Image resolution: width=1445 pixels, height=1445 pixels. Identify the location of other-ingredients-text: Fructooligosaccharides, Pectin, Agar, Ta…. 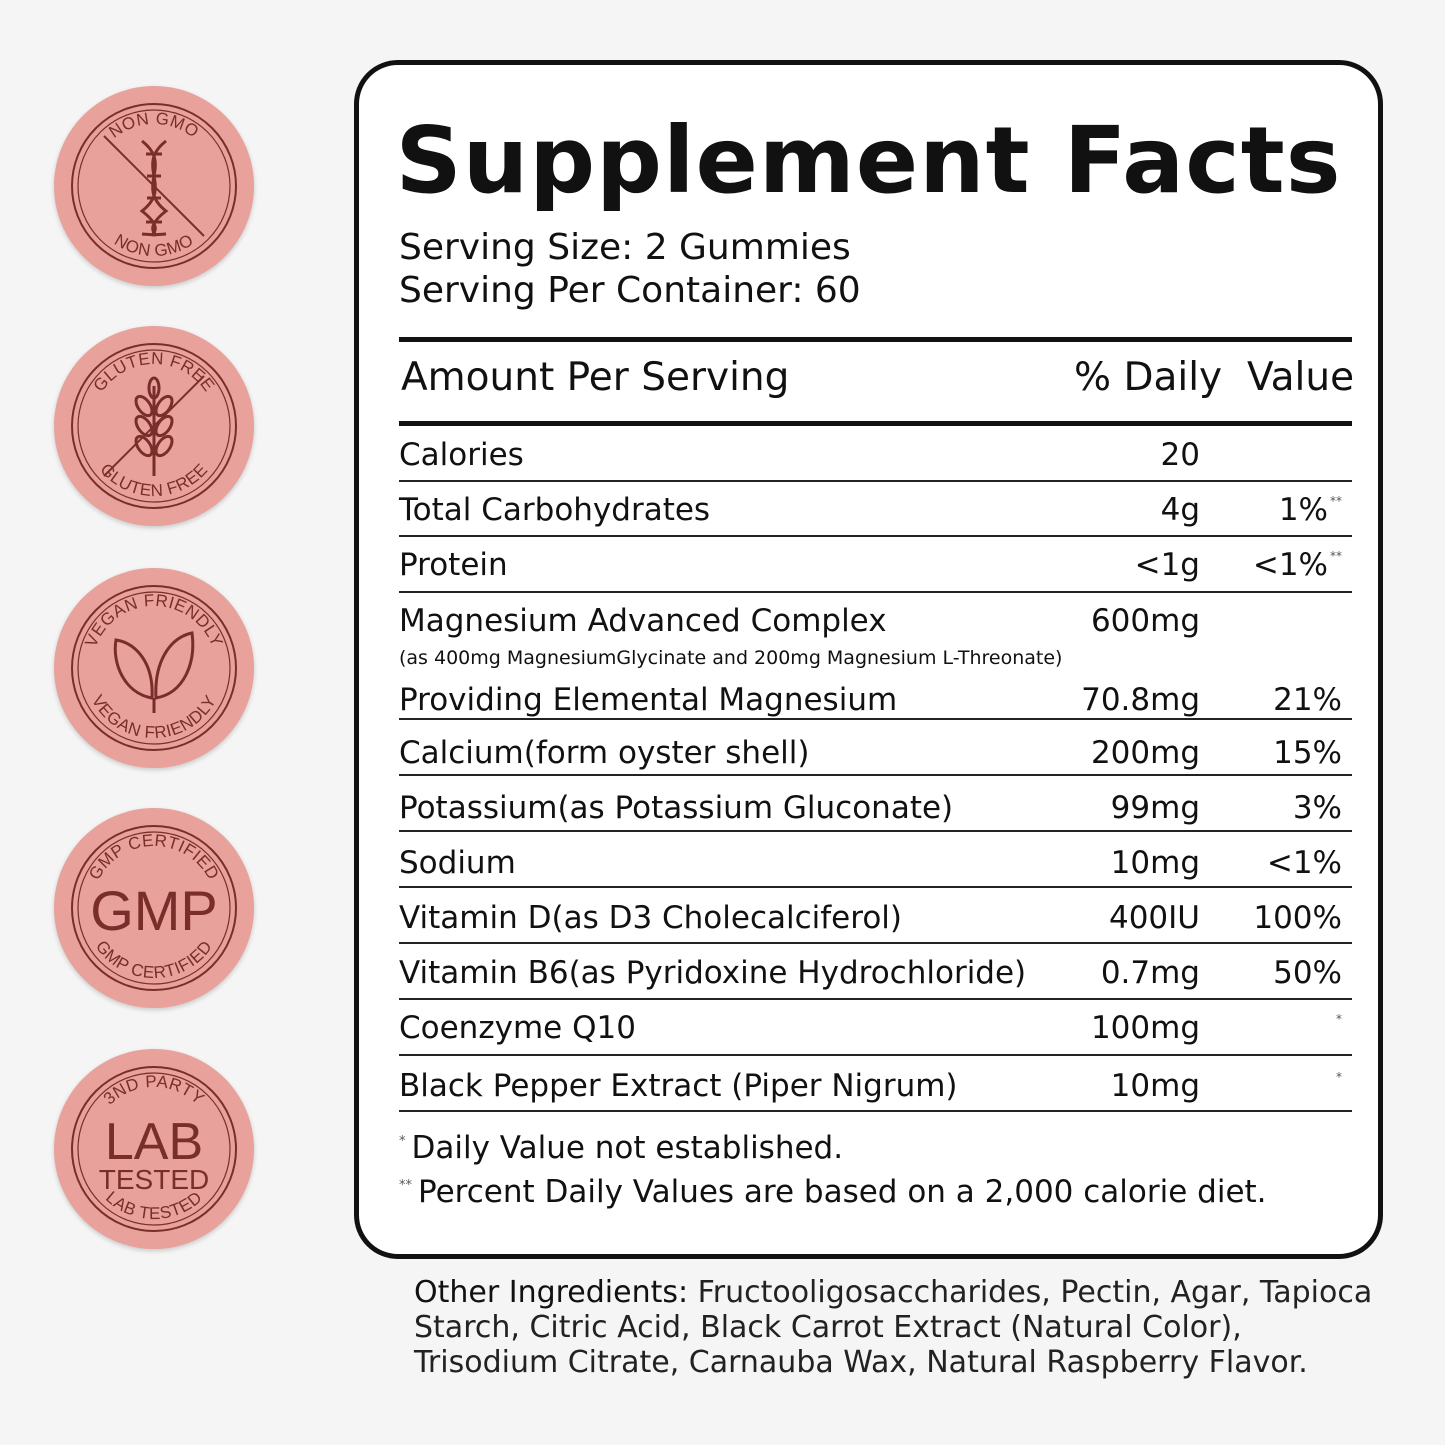
(893, 1327).